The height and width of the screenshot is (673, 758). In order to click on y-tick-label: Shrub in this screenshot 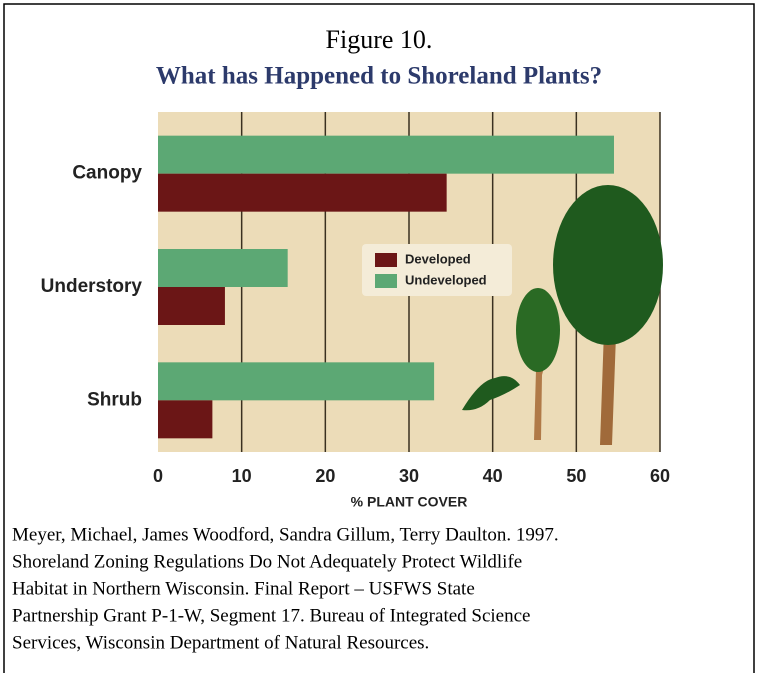, I will do `click(114, 399)`.